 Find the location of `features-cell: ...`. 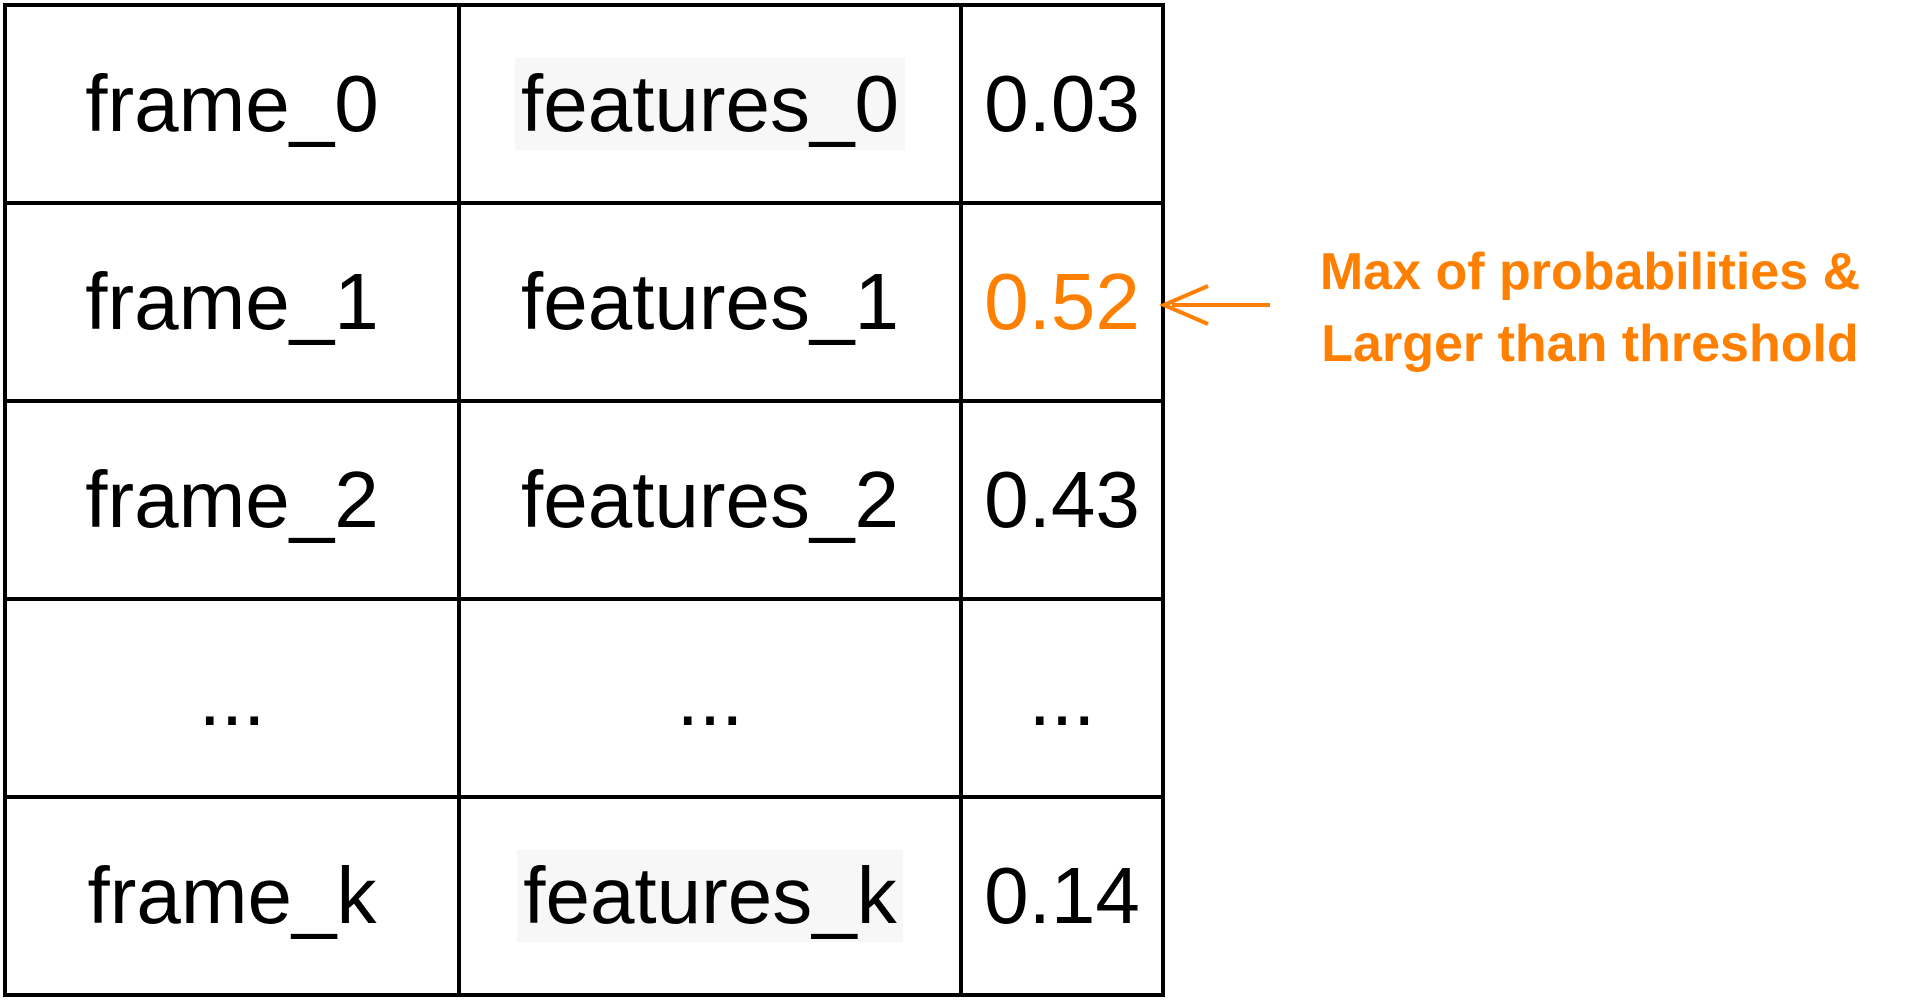

features-cell: ... is located at coordinates (710, 698).